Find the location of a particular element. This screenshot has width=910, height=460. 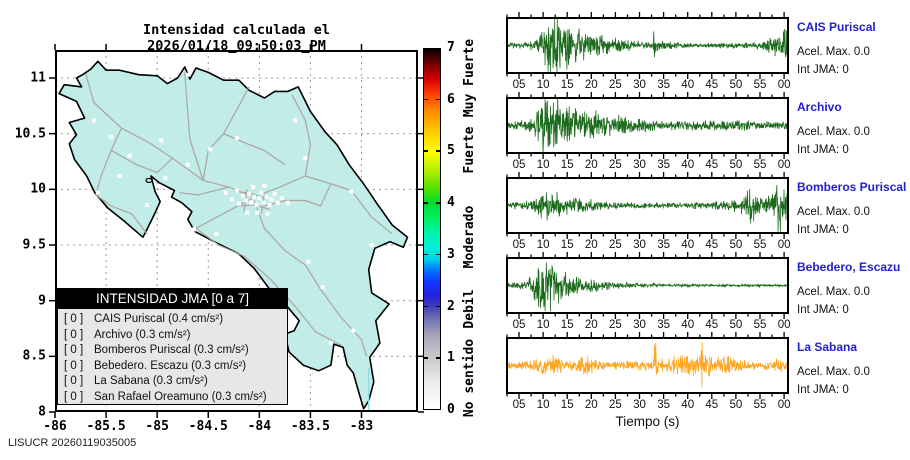

map-y-tick-label: 11 is located at coordinates (38, 78).